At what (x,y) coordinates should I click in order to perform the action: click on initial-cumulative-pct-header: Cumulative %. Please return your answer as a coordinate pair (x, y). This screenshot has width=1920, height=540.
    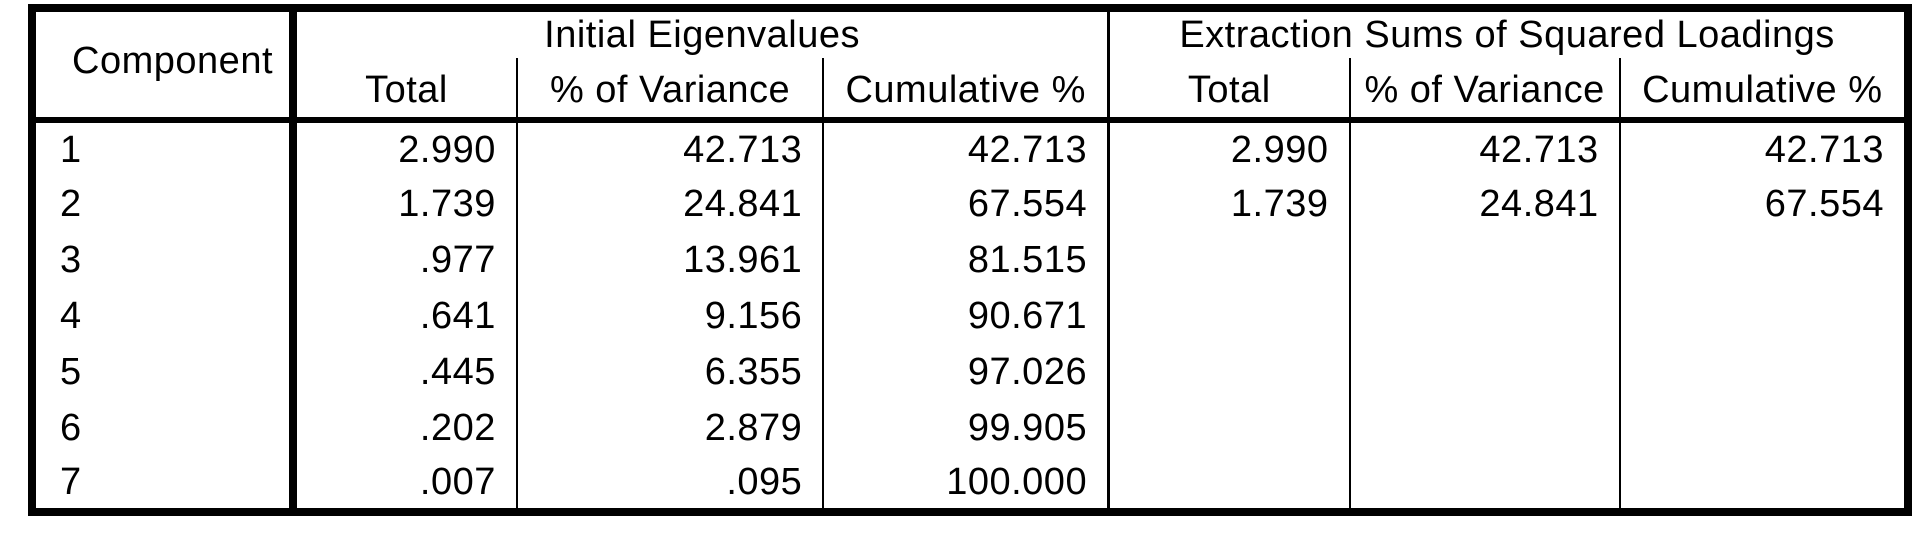
    Looking at the image, I should click on (965, 90).